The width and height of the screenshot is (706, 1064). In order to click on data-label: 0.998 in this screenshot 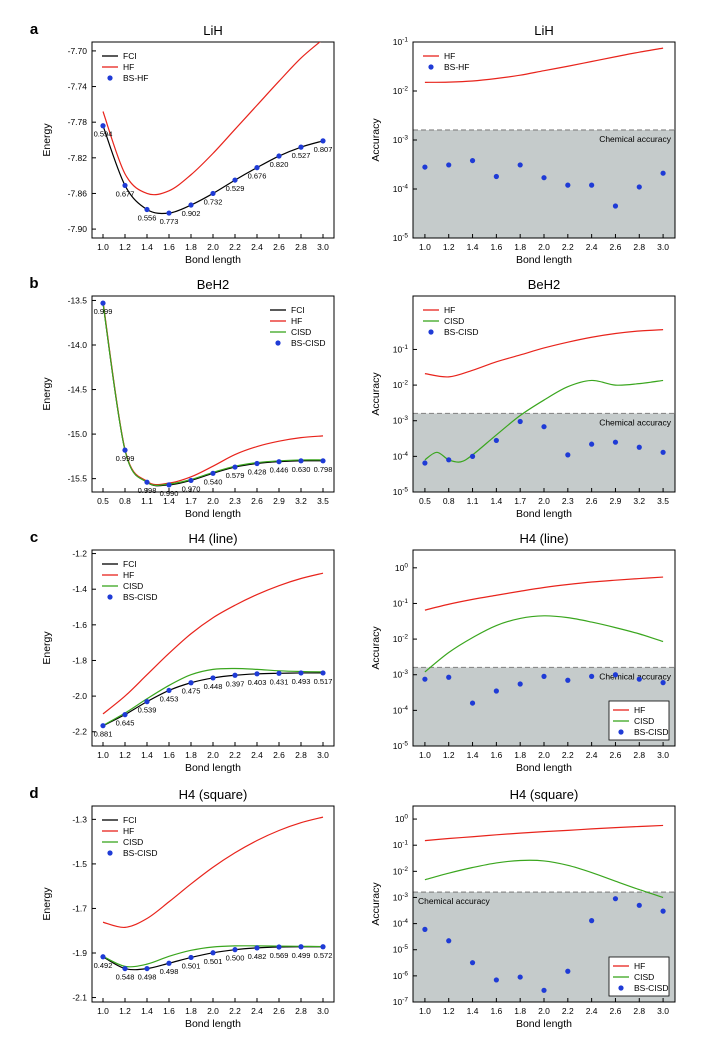, I will do `click(147, 490)`.